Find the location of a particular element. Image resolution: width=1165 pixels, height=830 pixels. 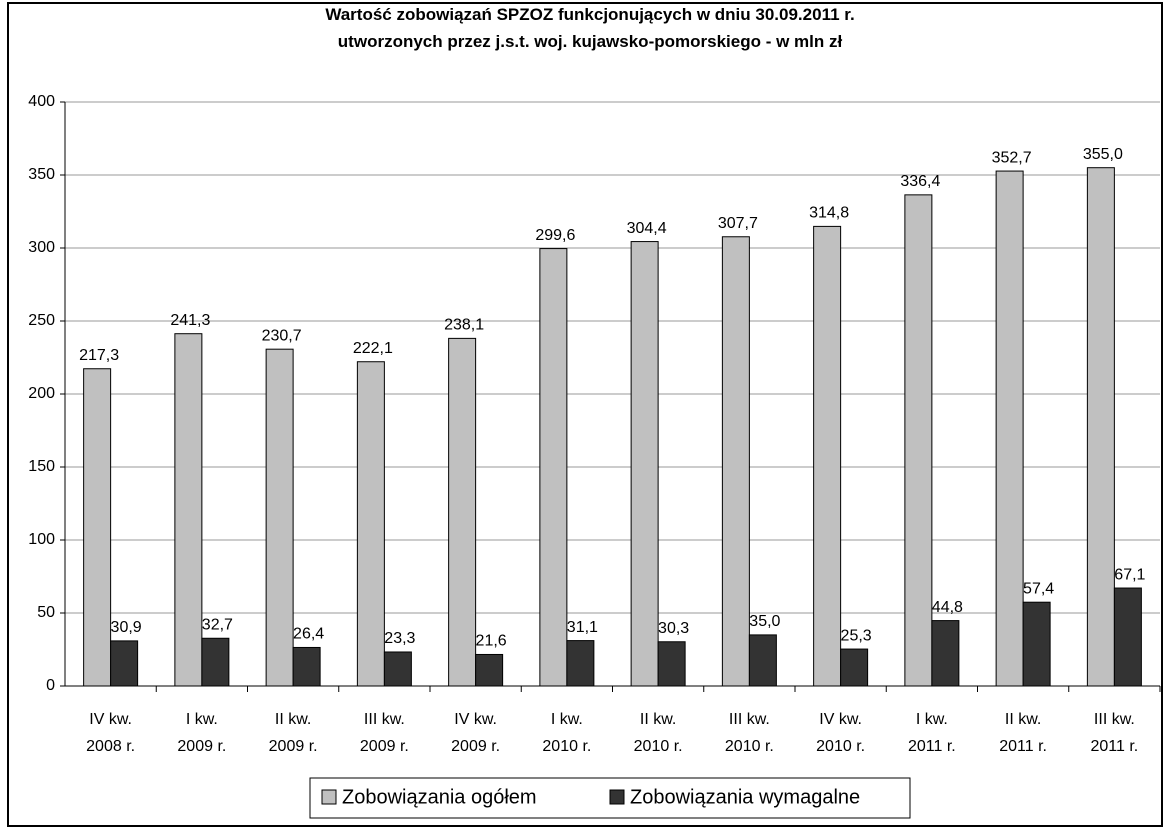

y-tick-label: 250 is located at coordinates (41, 320).